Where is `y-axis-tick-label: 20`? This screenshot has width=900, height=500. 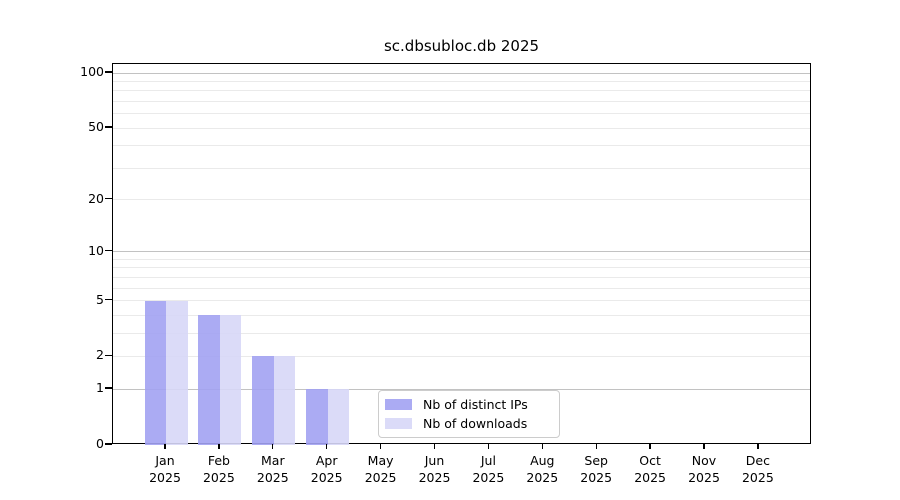 y-axis-tick-label: 20 is located at coordinates (96, 198).